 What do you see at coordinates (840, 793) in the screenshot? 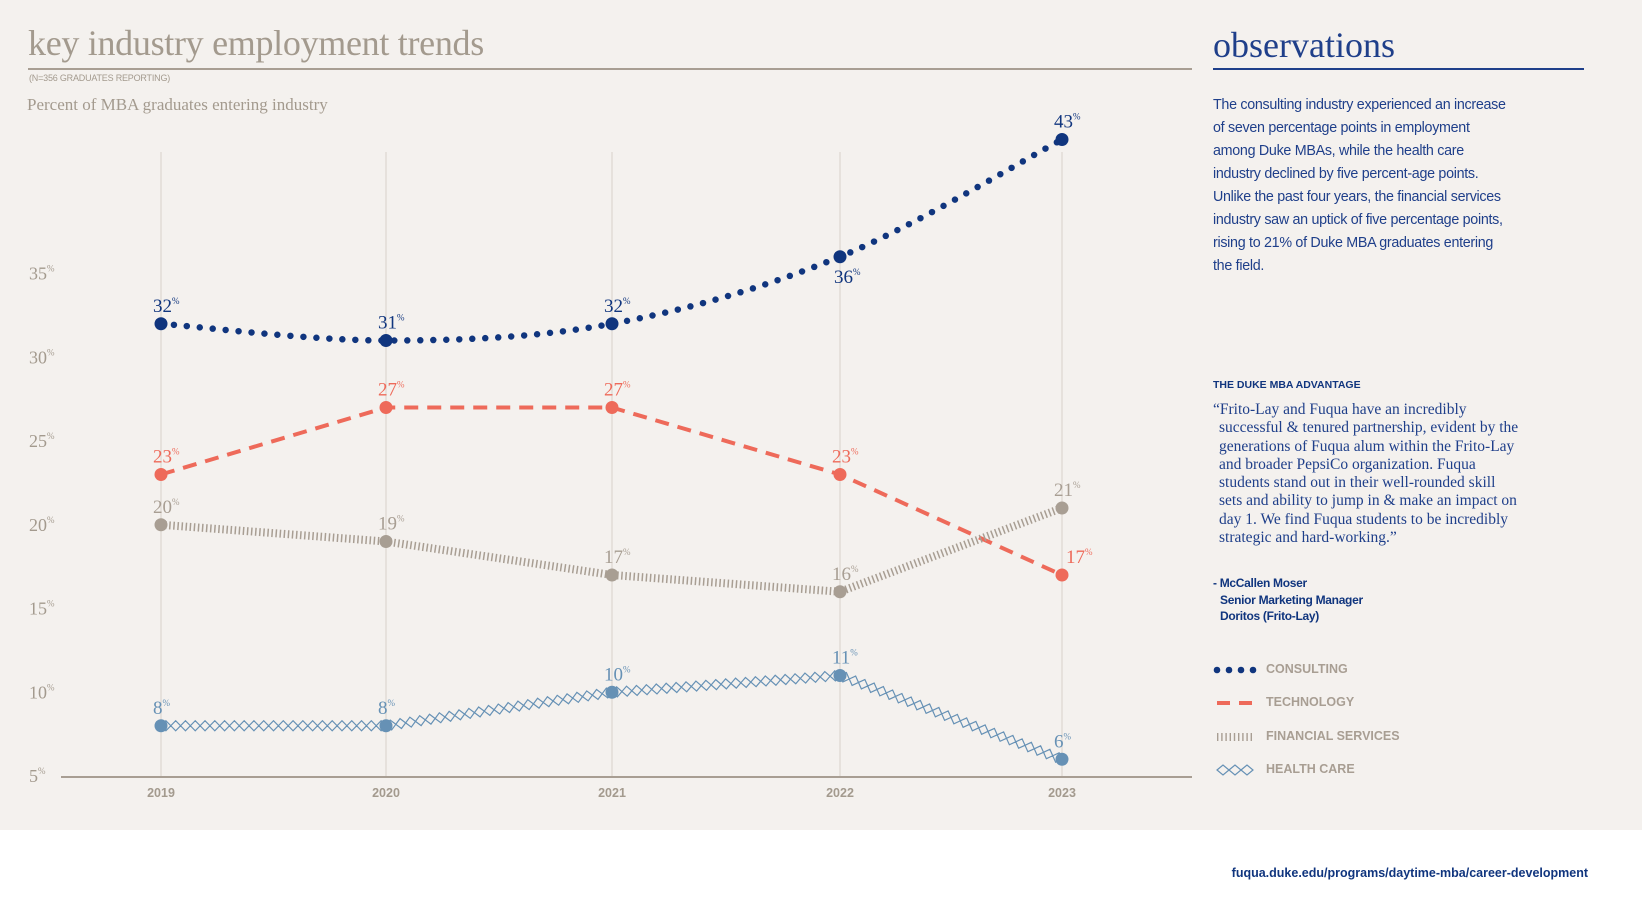
I see `x-tick-label: 2022` at bounding box center [840, 793].